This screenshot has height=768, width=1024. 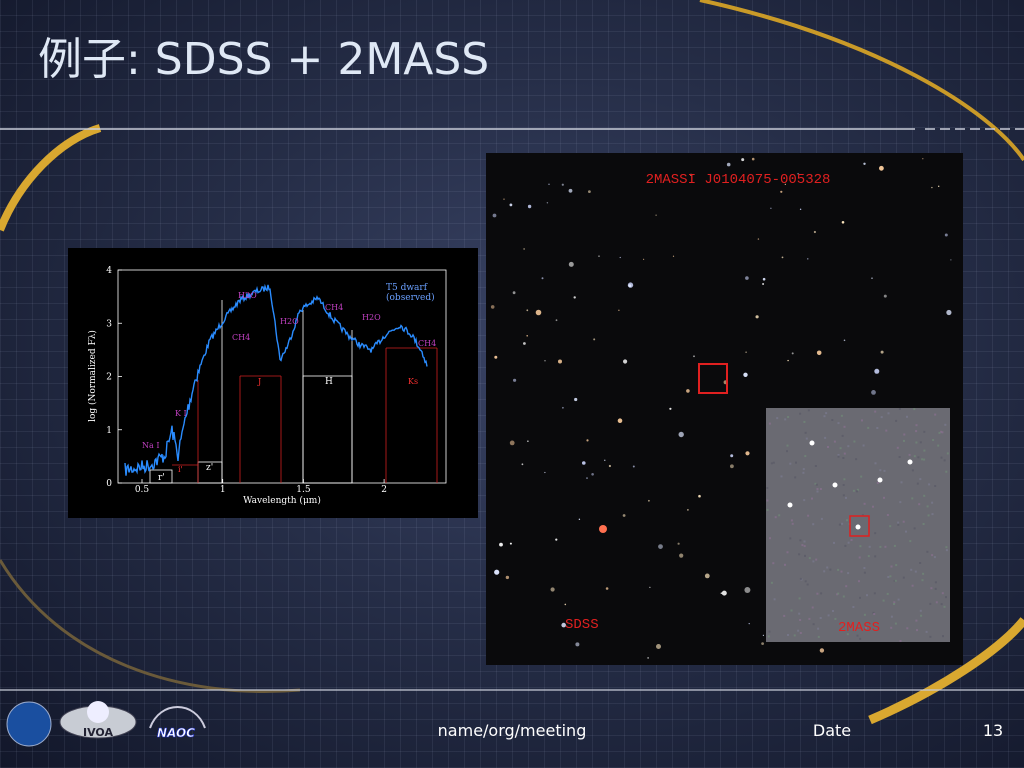 I want to click on logo-text: NAOC, so click(x=176, y=733).